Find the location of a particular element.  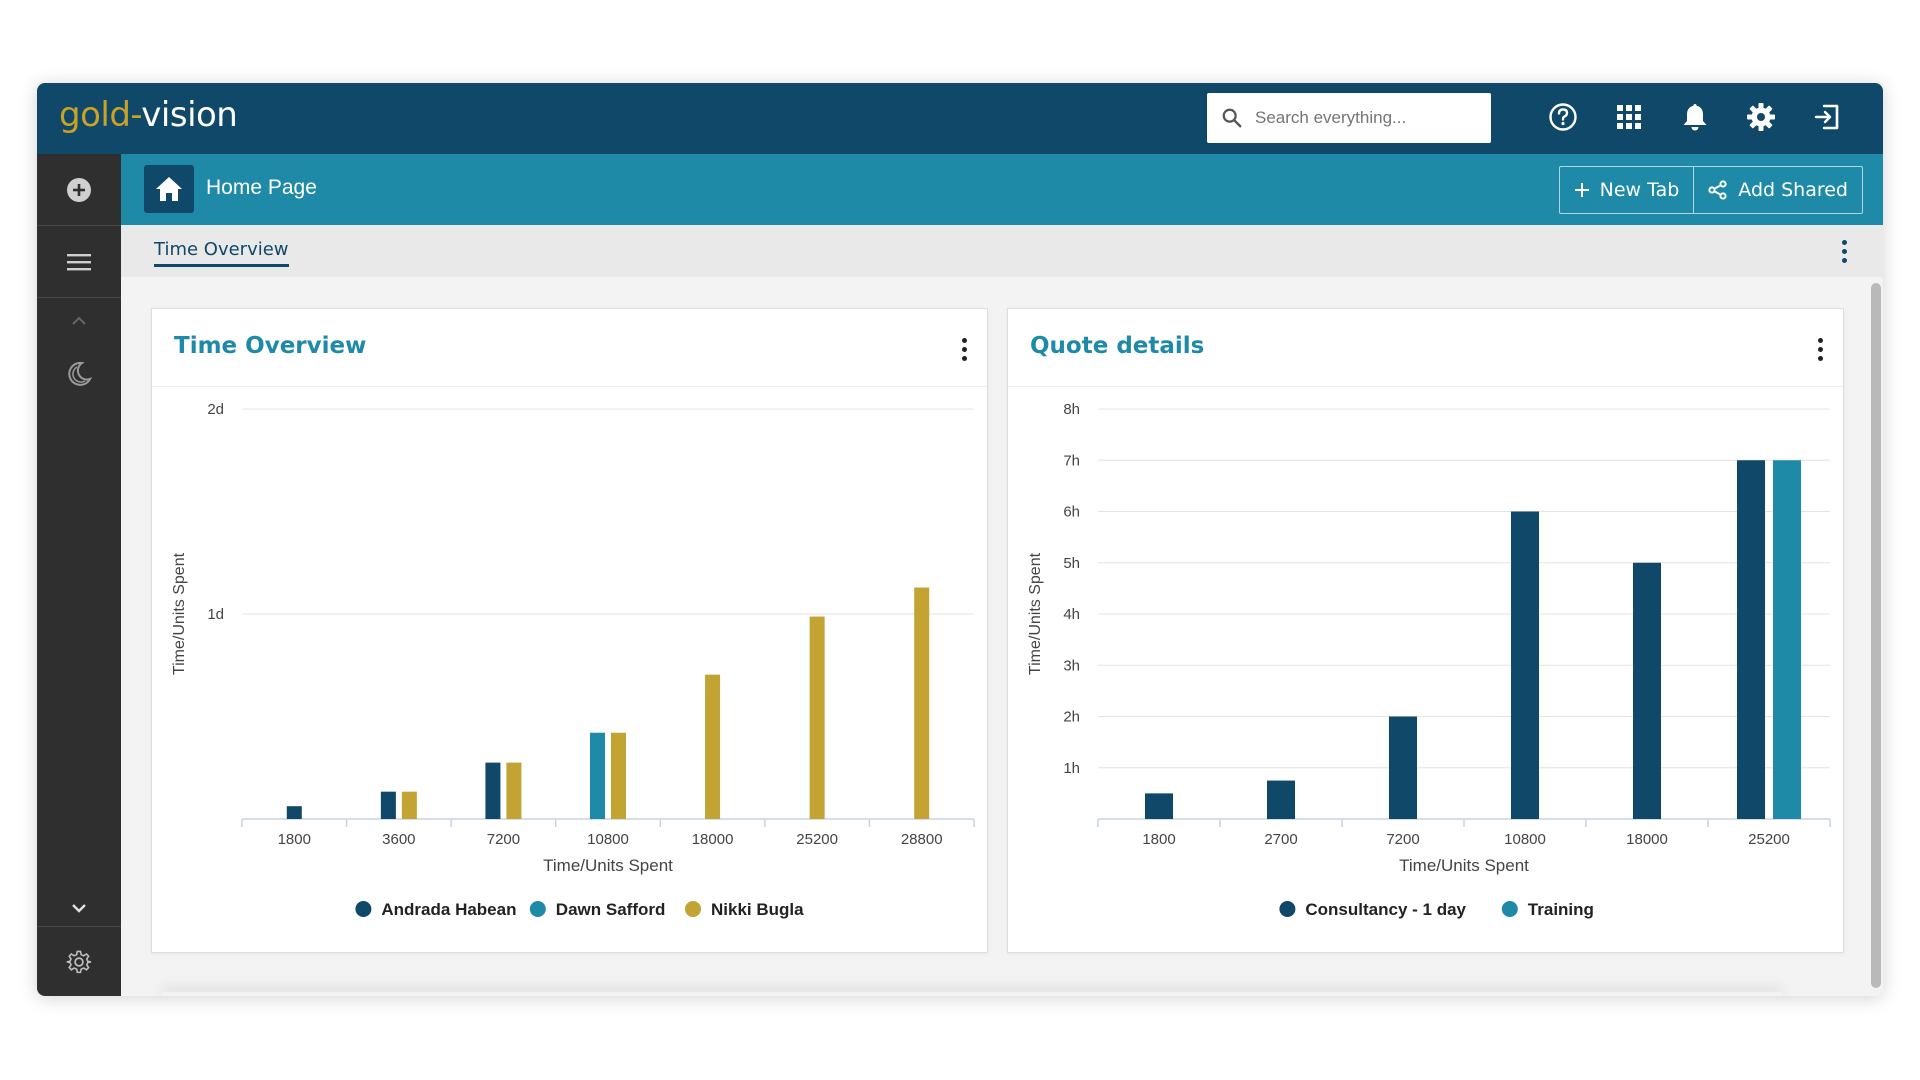

legend-label: Training is located at coordinates (1561, 909).